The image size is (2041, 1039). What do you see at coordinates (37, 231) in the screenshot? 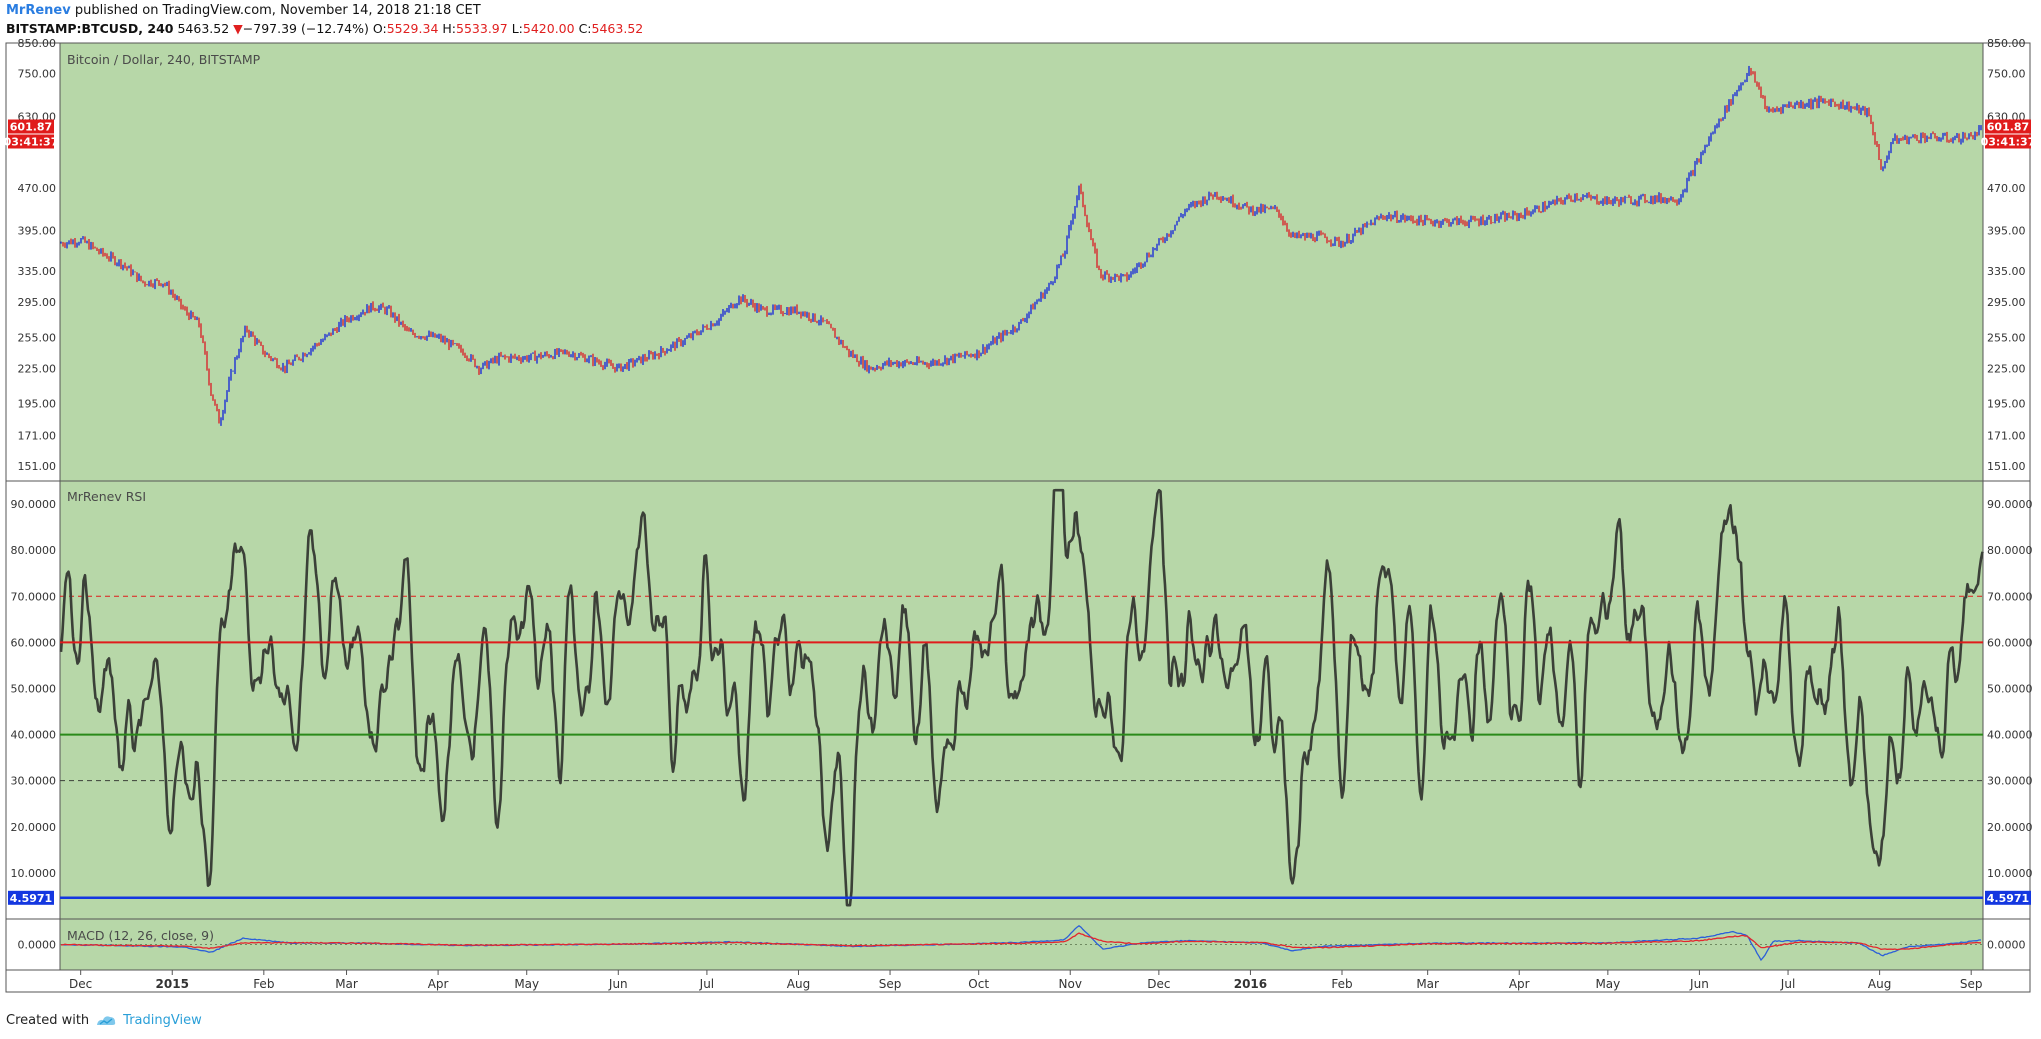
I see `y-tick-label-left: 395.00` at bounding box center [37, 231].